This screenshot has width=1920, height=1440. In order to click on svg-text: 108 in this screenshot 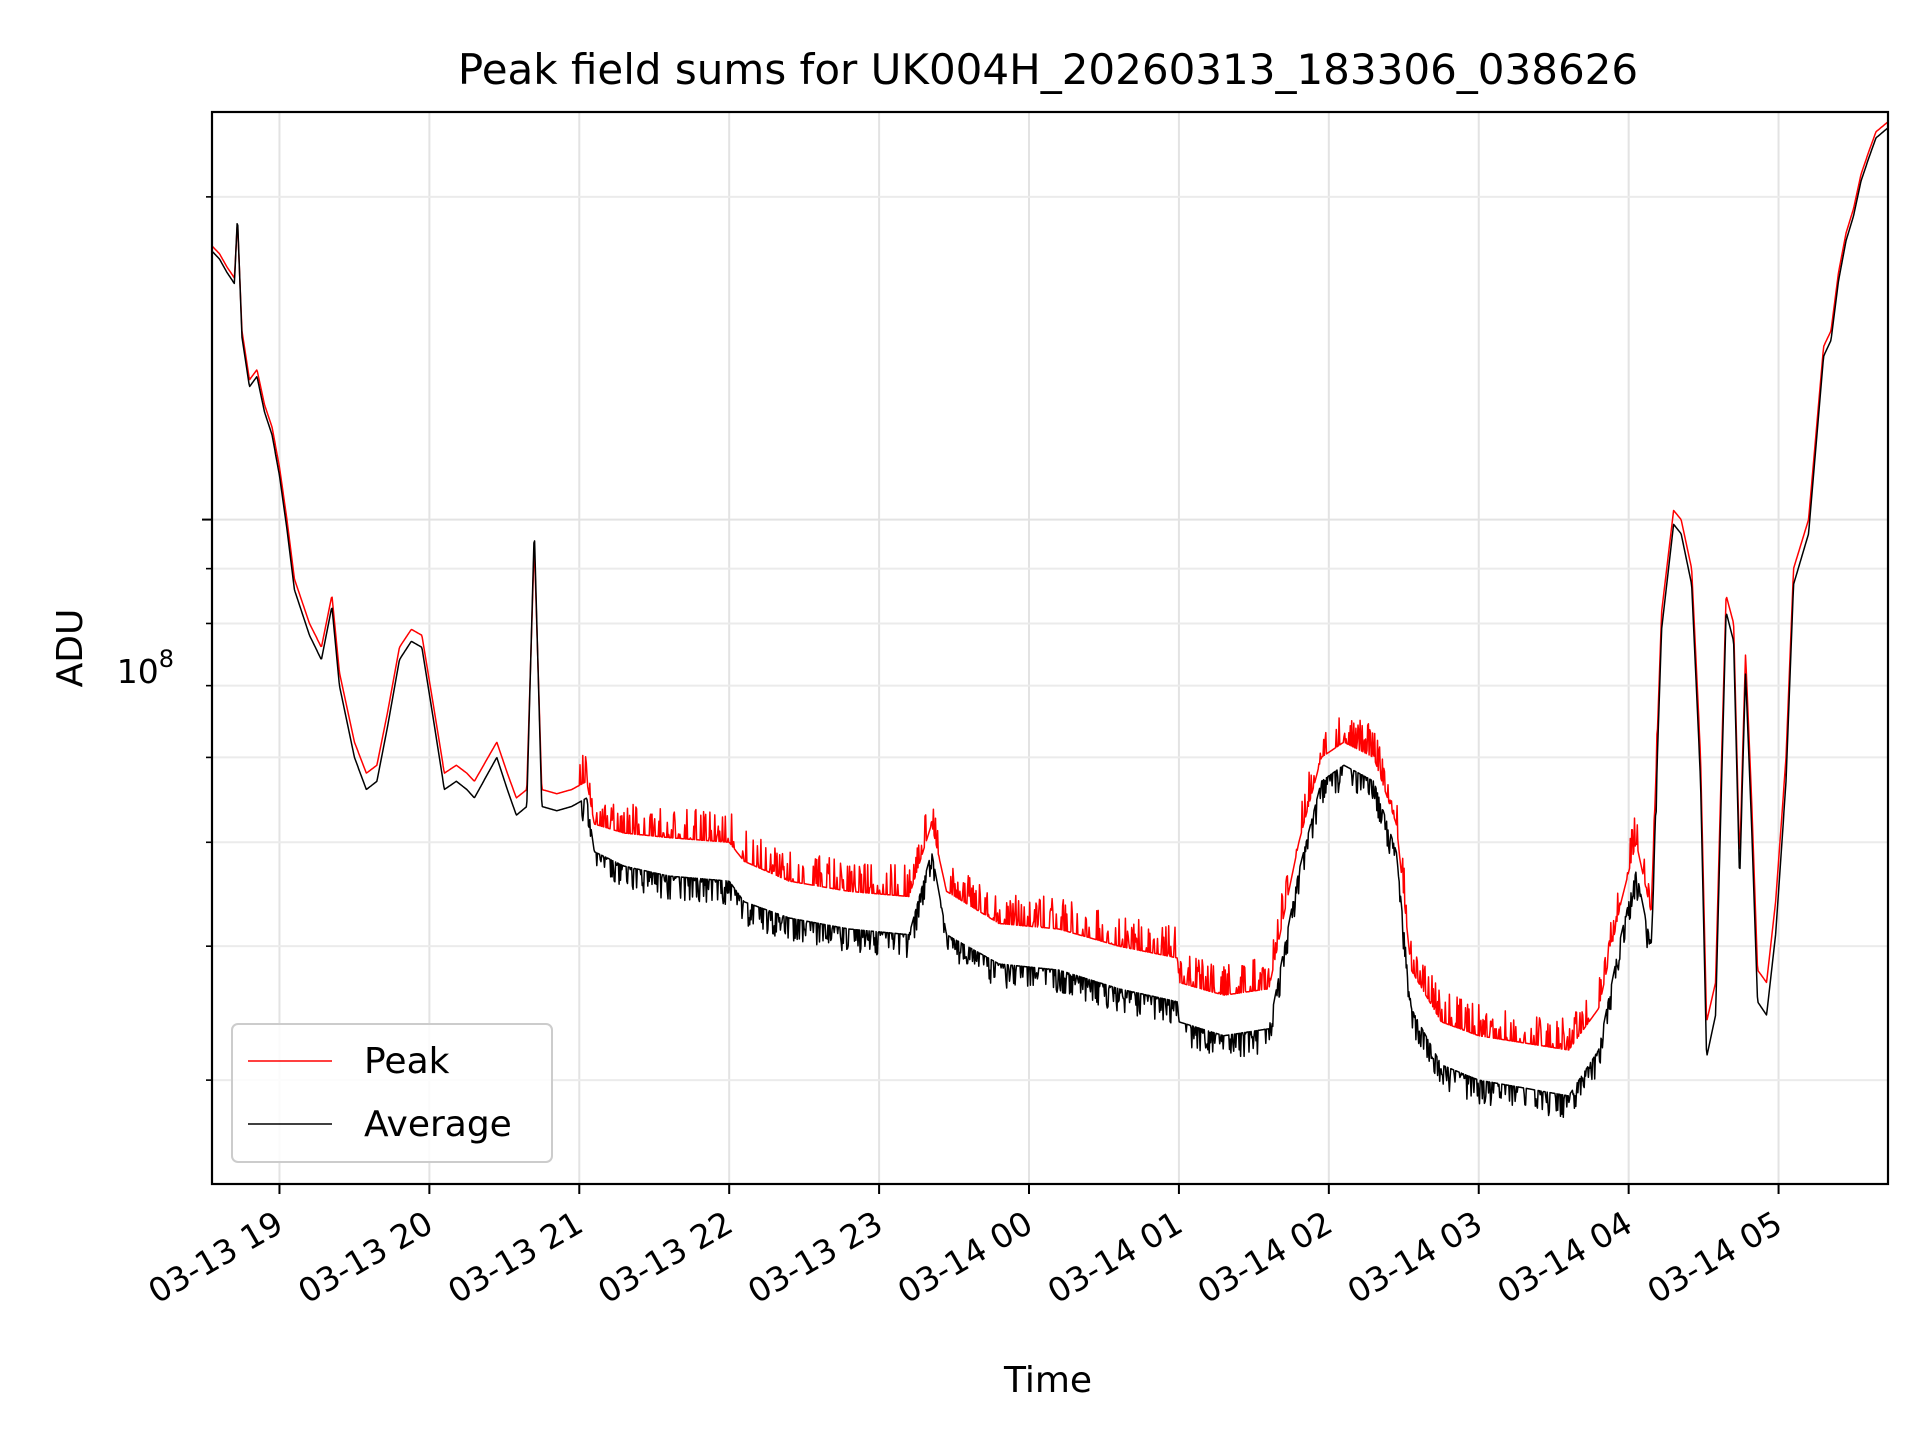, I will do `click(145, 668)`.